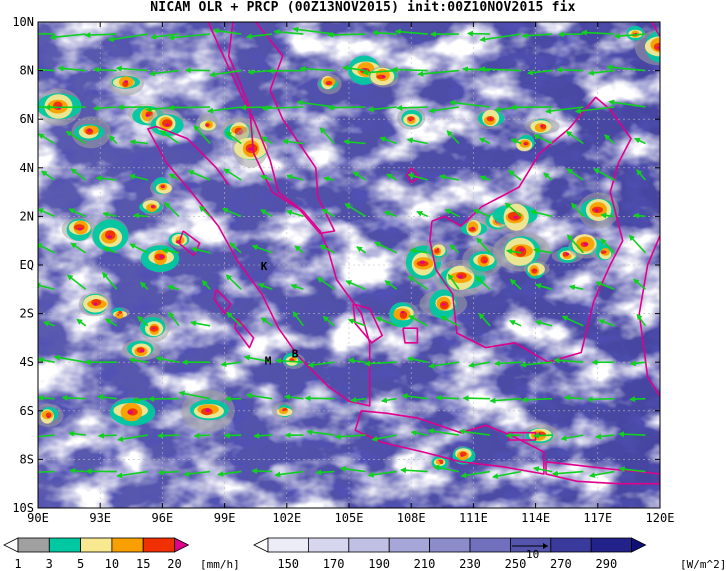 The width and height of the screenshot is (726, 571). Describe the element at coordinates (23, 508) in the screenshot. I see `lat-label: 10S` at that location.